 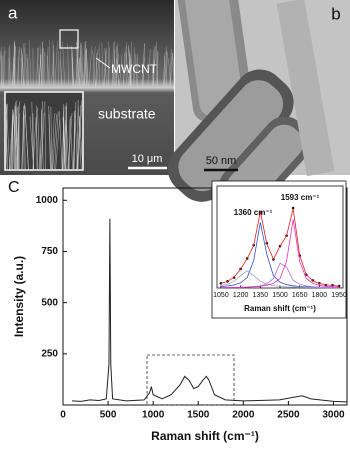 I want to click on x-tick-label: 2000, so click(x=243, y=415).